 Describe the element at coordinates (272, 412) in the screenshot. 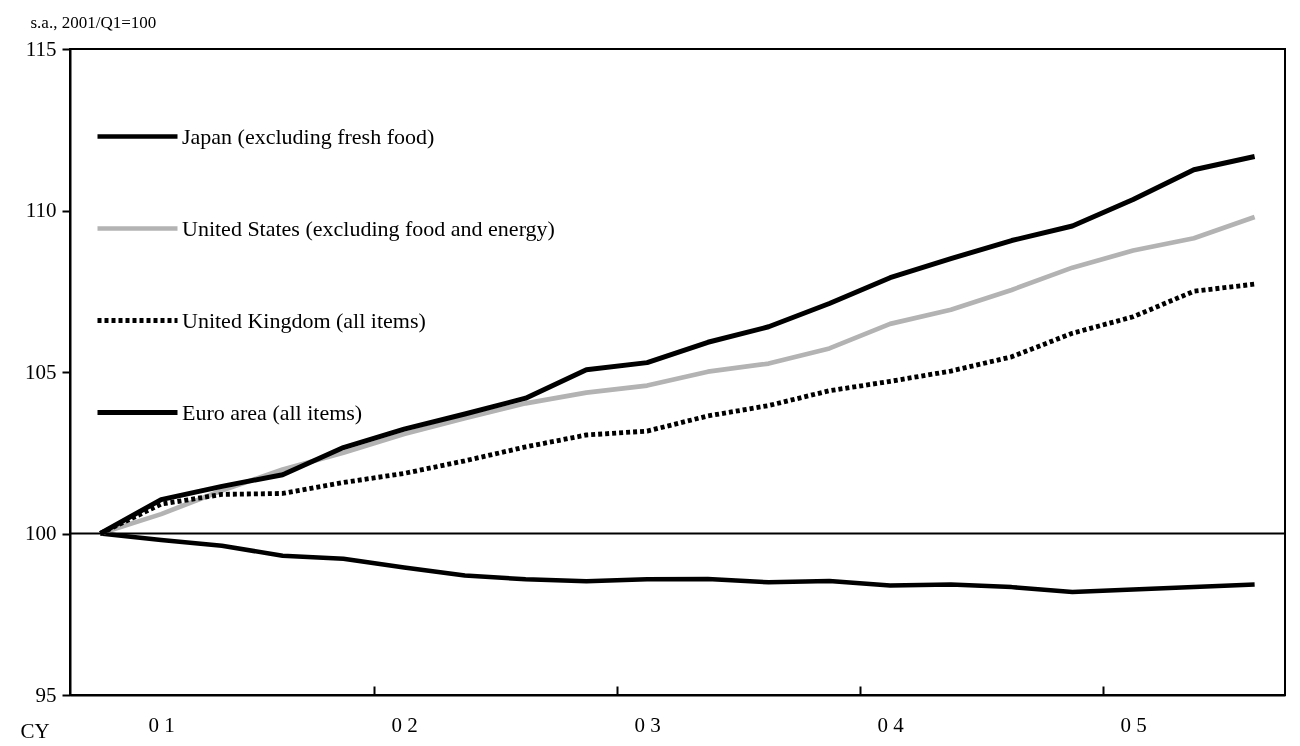

I see `legend-label: Euro area (all items)` at that location.